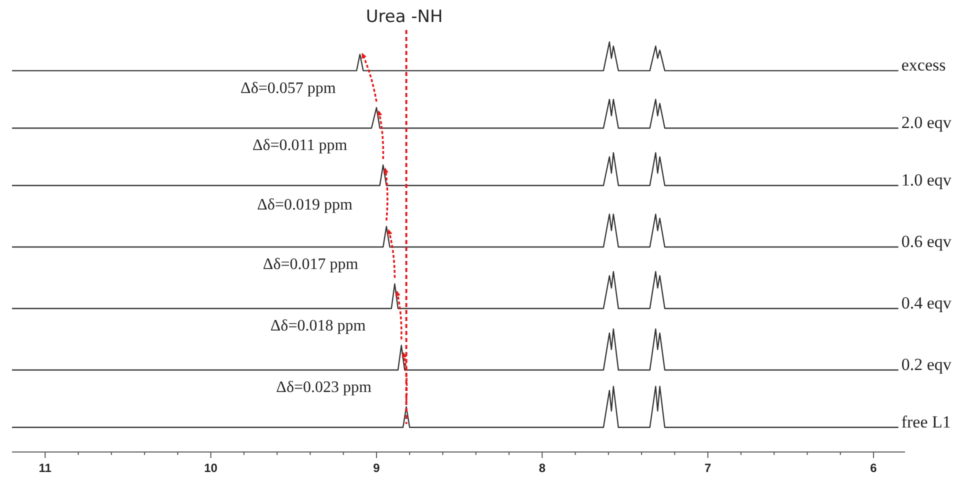  Describe the element at coordinates (318, 326) in the screenshot. I see `annotation: Δδ=0.018 ppm` at that location.